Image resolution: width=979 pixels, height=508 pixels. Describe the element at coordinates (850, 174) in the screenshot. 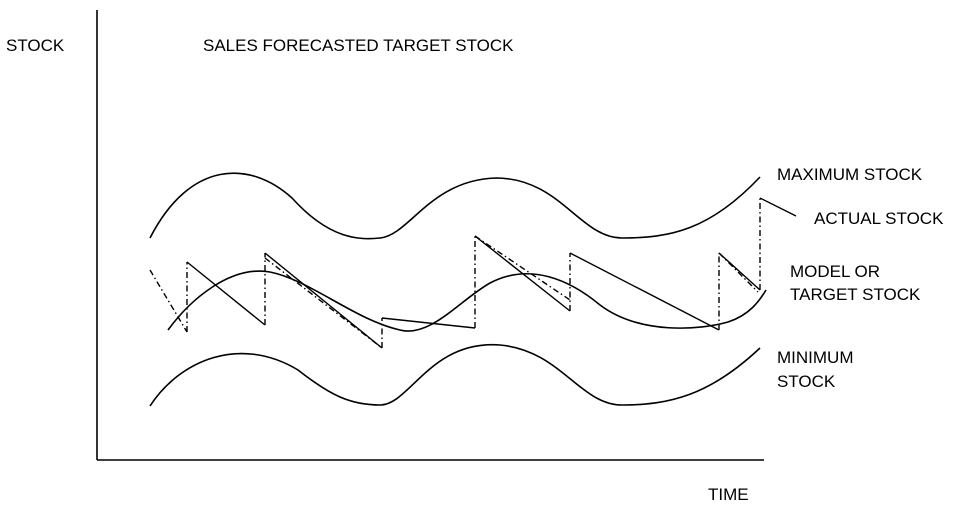

I see `maximum-stock-label: MAXIMUM STOCK` at that location.